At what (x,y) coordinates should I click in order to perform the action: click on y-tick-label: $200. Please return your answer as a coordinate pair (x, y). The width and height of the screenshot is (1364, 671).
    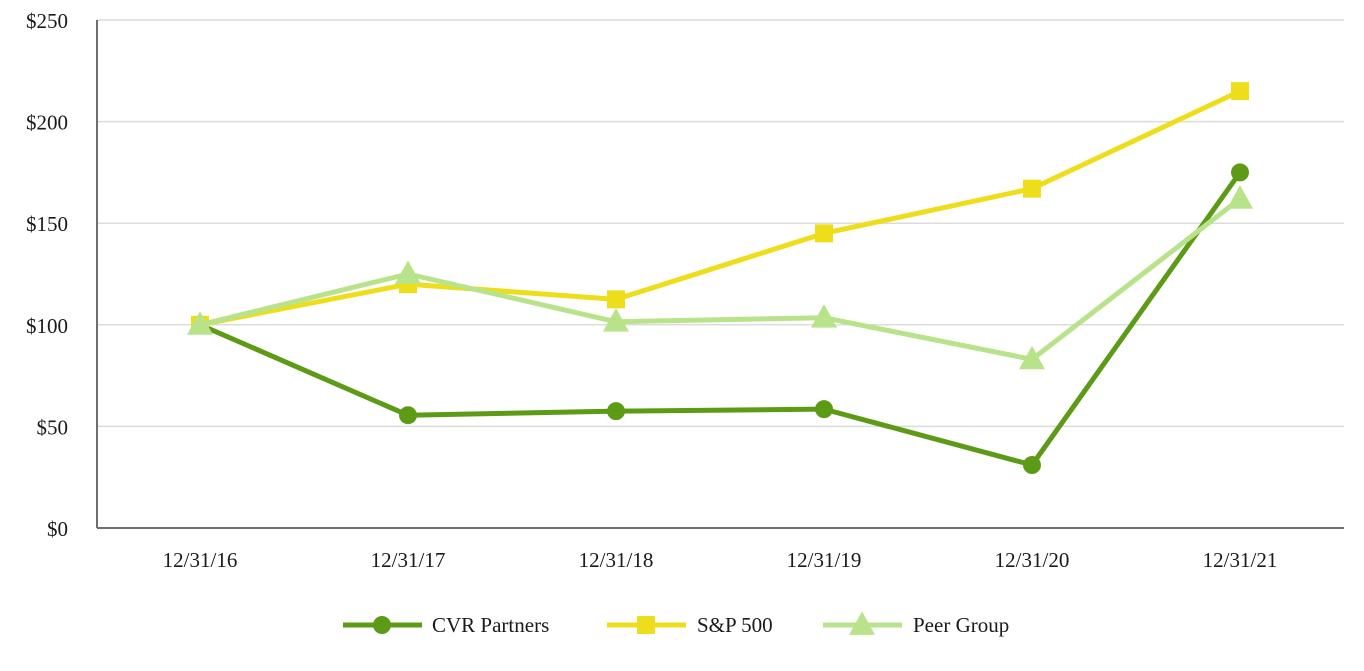
    Looking at the image, I should click on (47, 123).